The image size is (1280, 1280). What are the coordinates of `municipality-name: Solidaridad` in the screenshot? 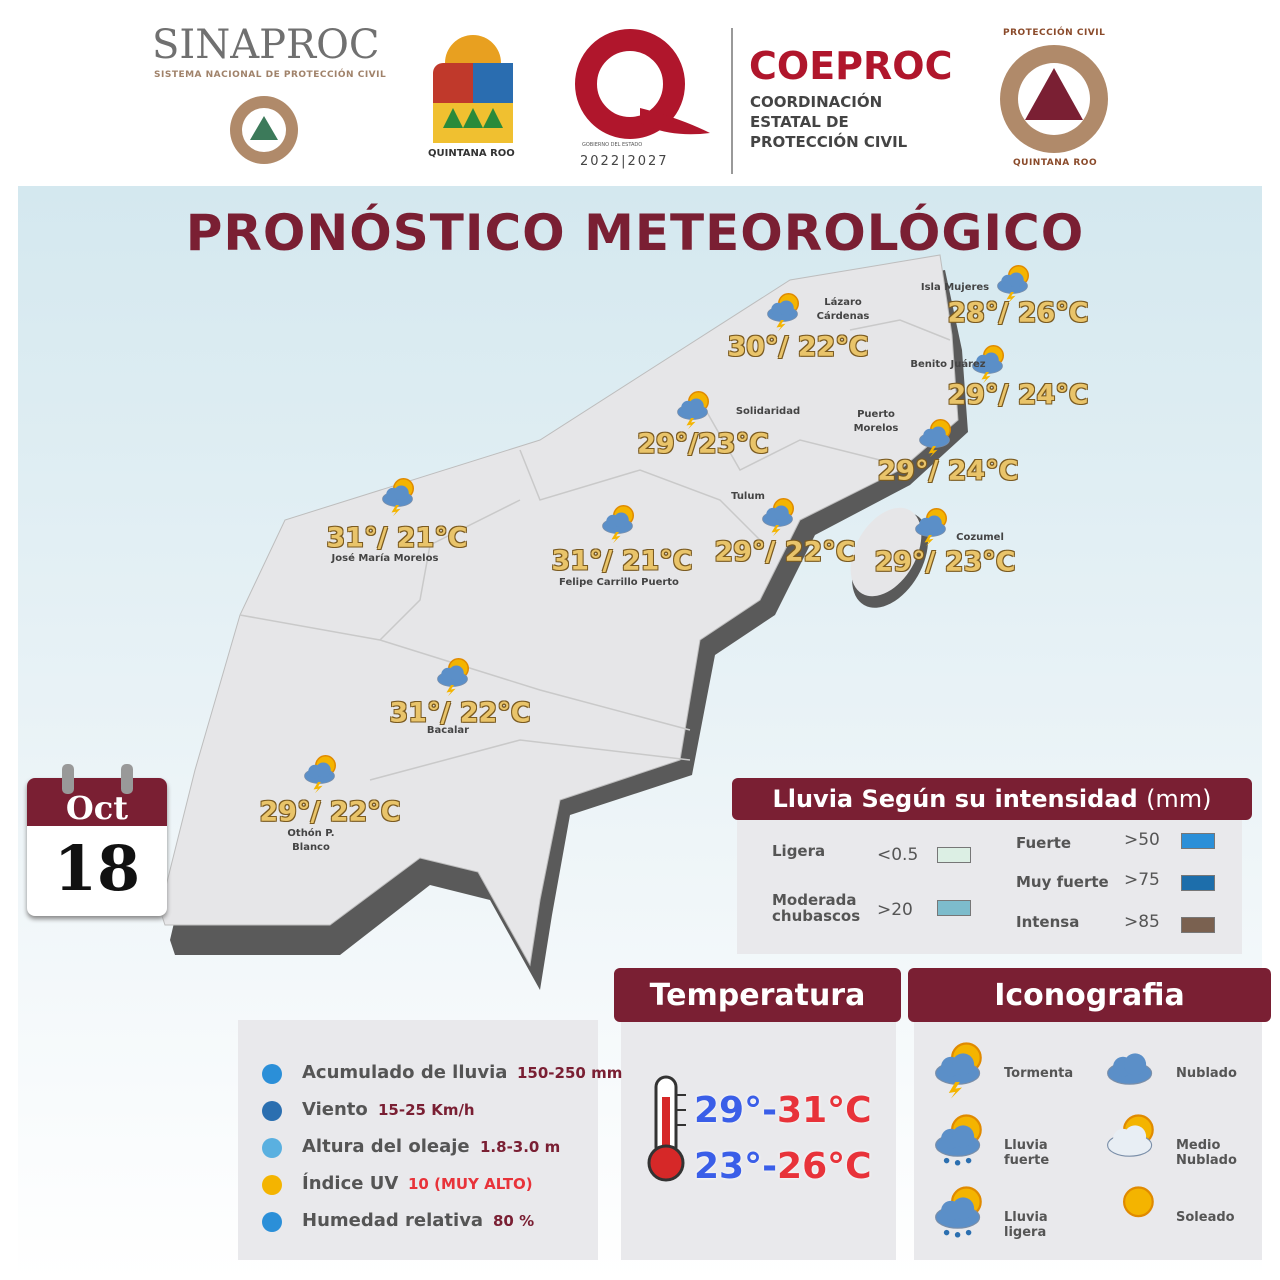 It's located at (768, 411).